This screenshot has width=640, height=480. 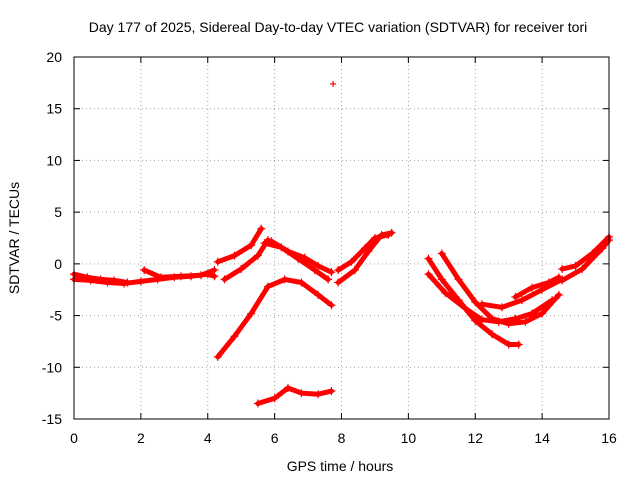 What do you see at coordinates (208, 438) in the screenshot?
I see `x-tick-label: 4` at bounding box center [208, 438].